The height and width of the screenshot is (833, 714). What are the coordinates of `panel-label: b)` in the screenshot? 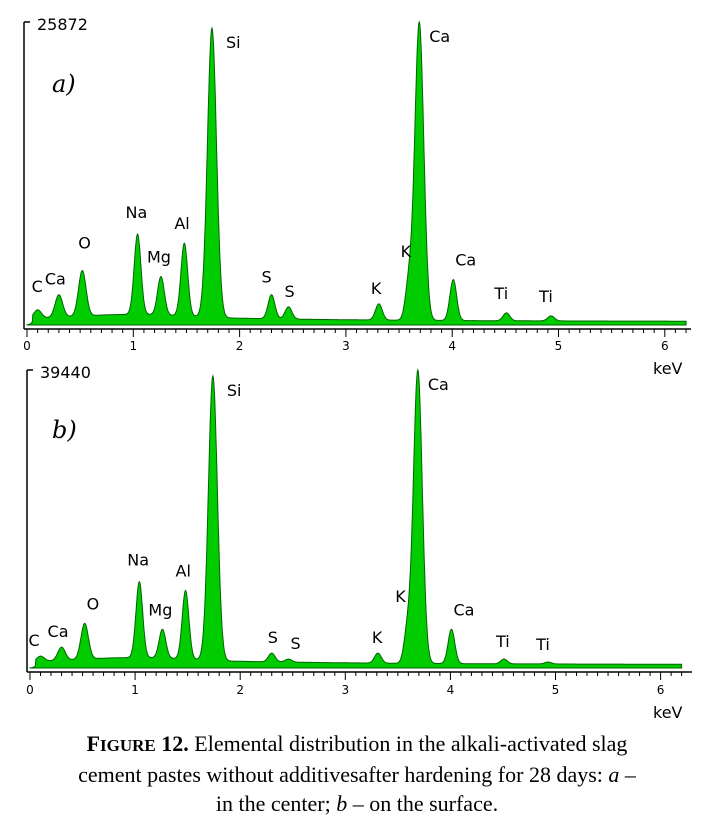 It's located at (64, 430).